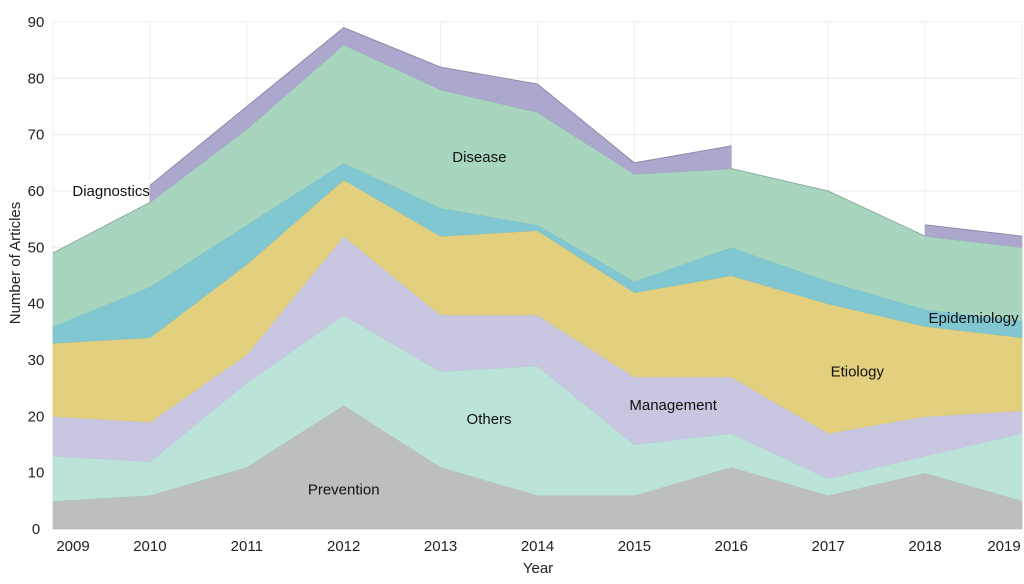 This screenshot has height=584, width=1024. Describe the element at coordinates (440, 546) in the screenshot. I see `x-tick-label: 2013` at that location.